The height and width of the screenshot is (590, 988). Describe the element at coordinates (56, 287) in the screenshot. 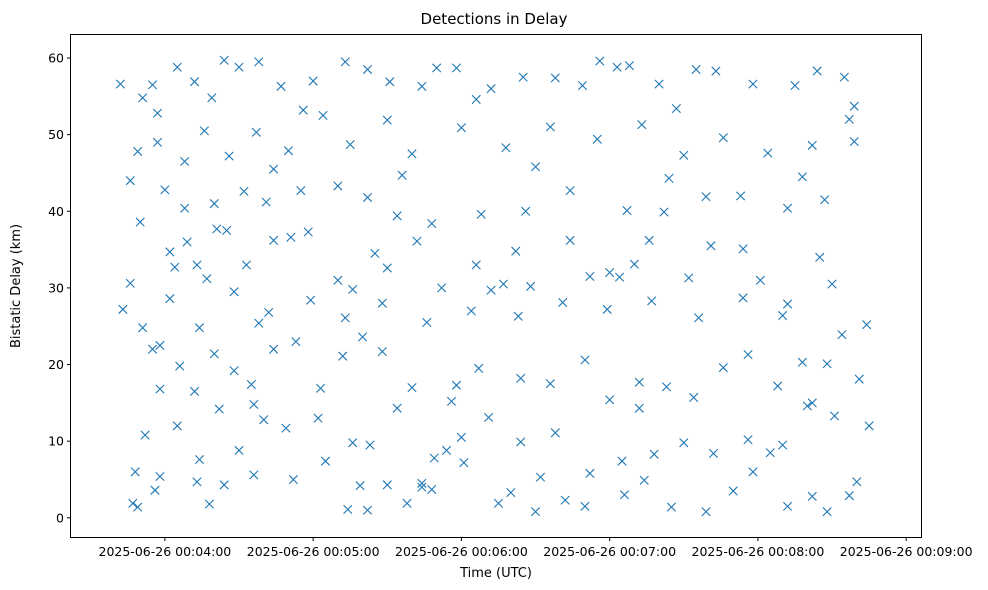

I see `y-tick-label: 30` at that location.